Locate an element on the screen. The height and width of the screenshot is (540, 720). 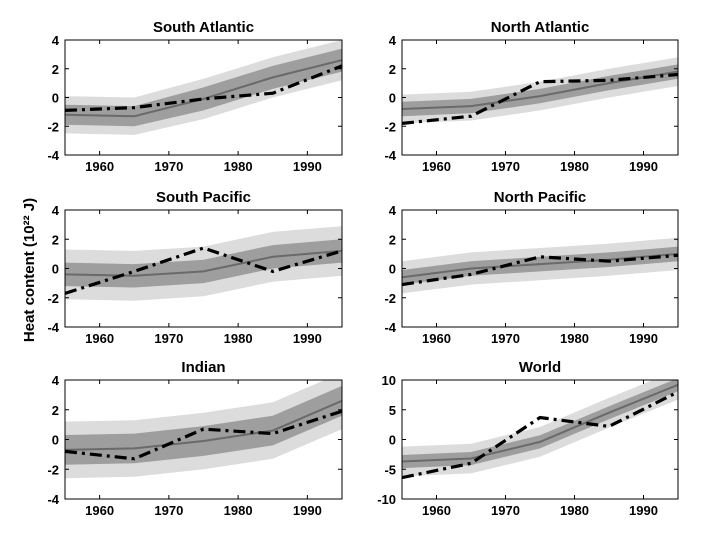
panel-title: North Atlantic is located at coordinates (540, 27).